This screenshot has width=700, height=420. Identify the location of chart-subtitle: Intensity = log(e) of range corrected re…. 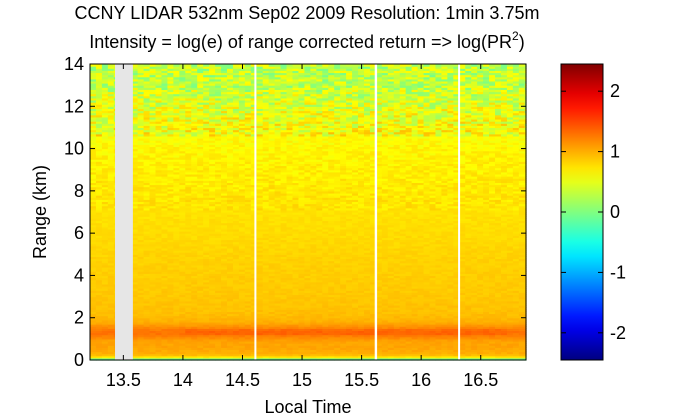
(306, 40).